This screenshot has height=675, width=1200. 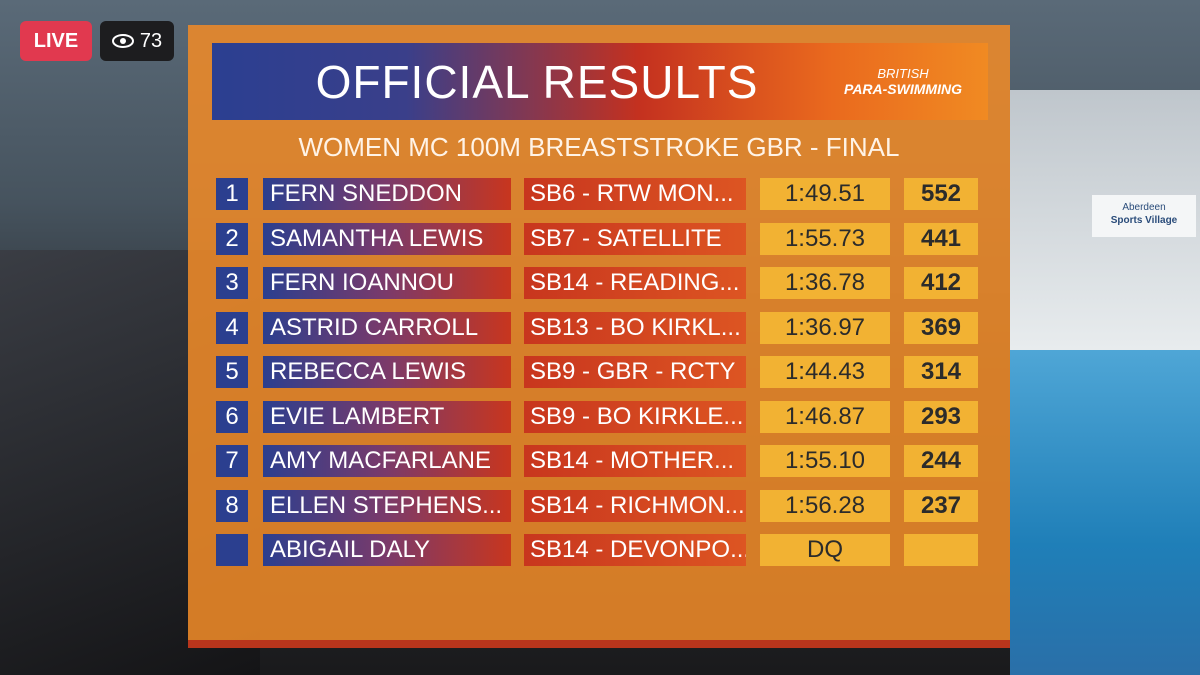 What do you see at coordinates (941, 372) in the screenshot?
I see `result-pts: 314` at bounding box center [941, 372].